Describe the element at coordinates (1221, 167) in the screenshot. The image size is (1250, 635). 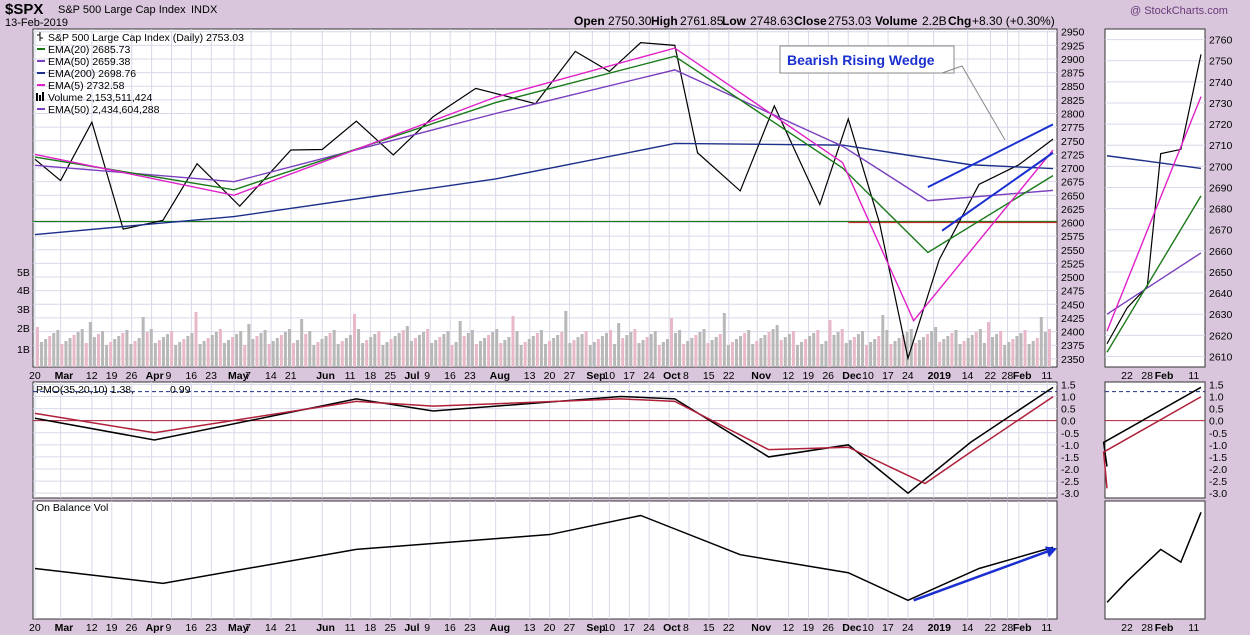
I see `inset-y-tick-label: 2700` at that location.